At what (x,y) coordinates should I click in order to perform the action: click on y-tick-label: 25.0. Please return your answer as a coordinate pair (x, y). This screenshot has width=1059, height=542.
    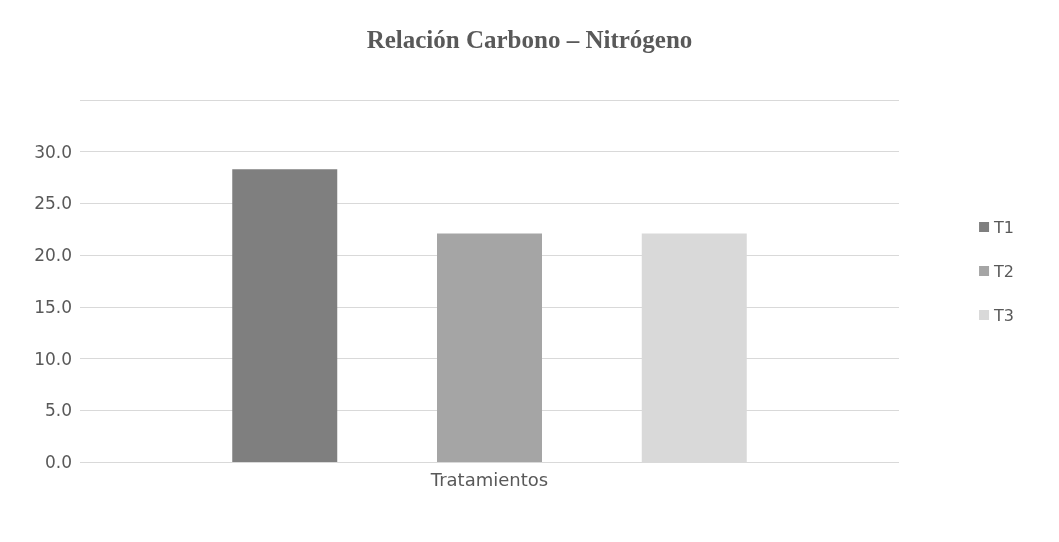
    Looking at the image, I should click on (53, 203).